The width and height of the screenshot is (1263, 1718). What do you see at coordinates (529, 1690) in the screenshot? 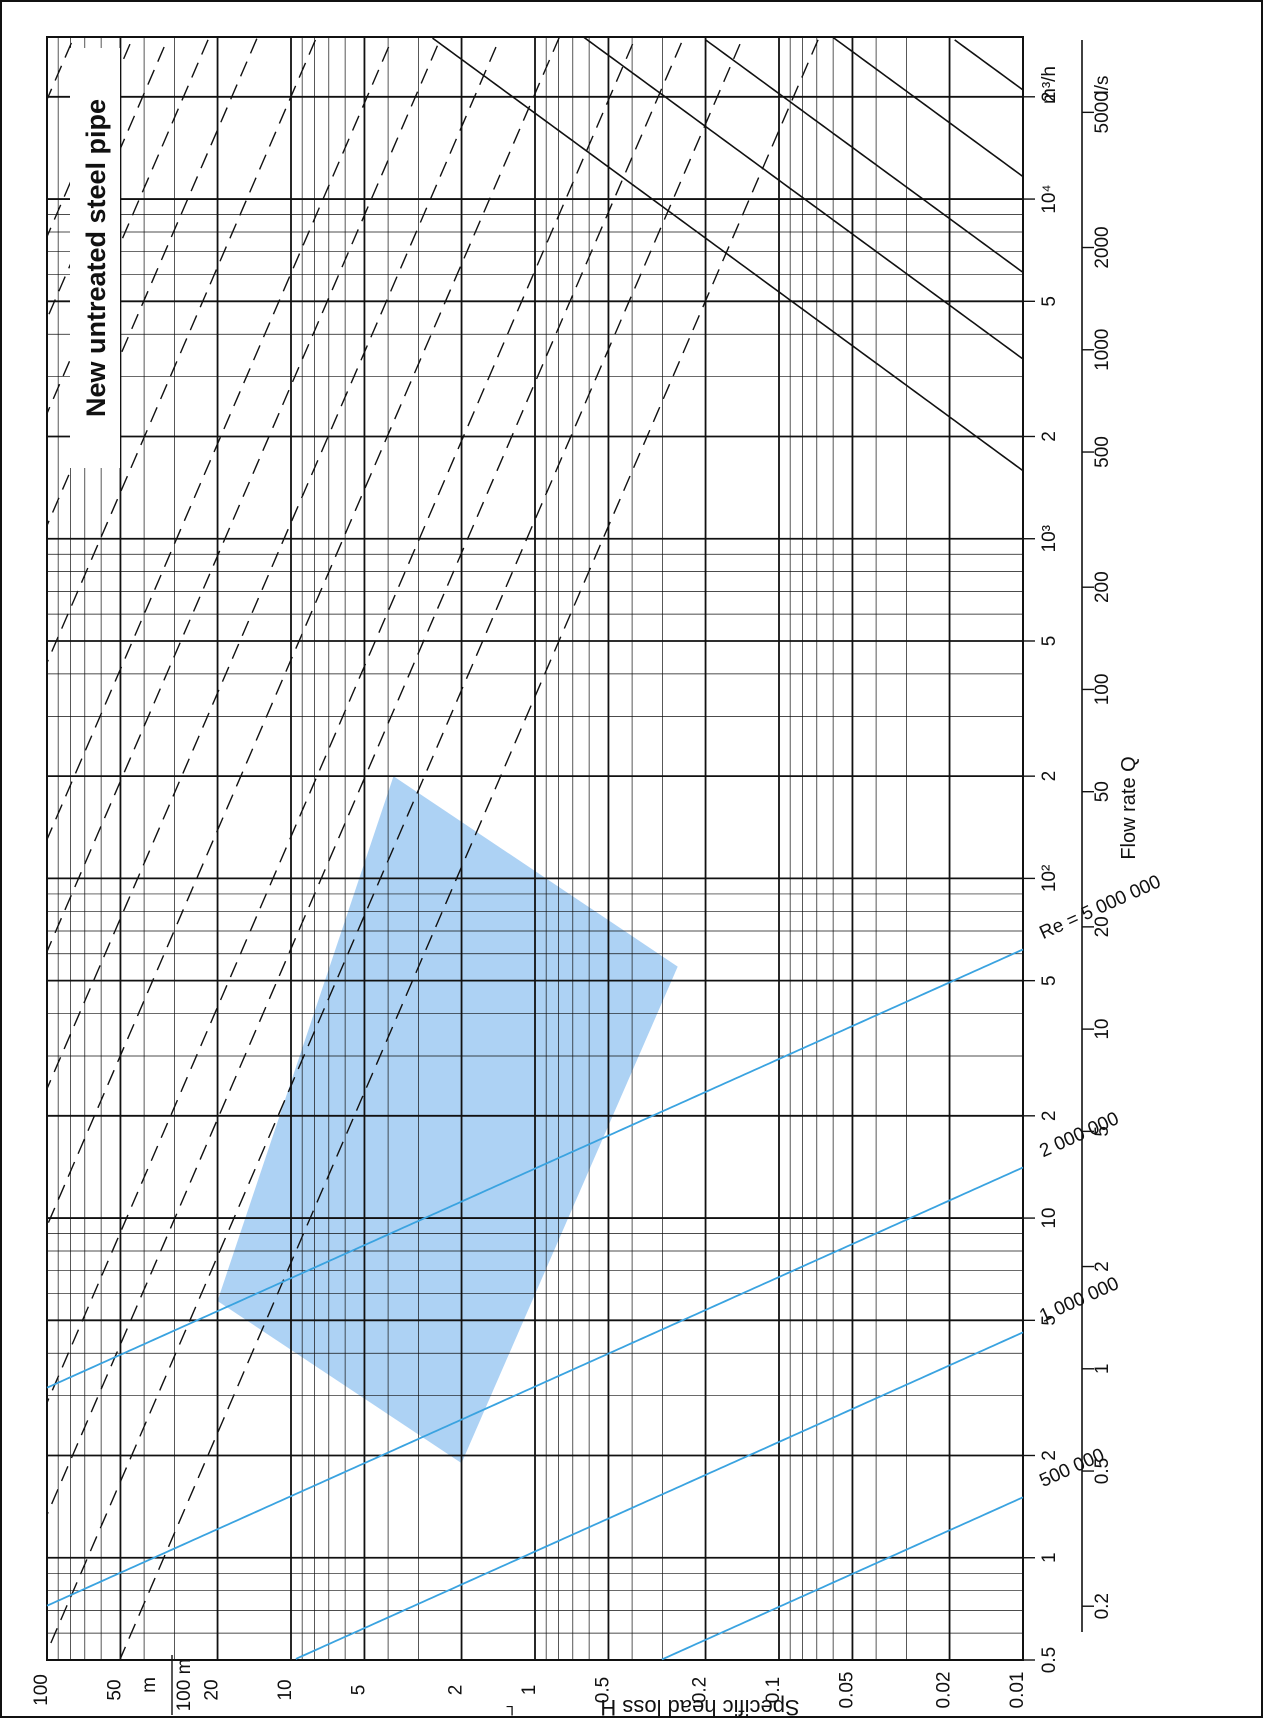
I see `x-tick-label: 1` at bounding box center [529, 1690].